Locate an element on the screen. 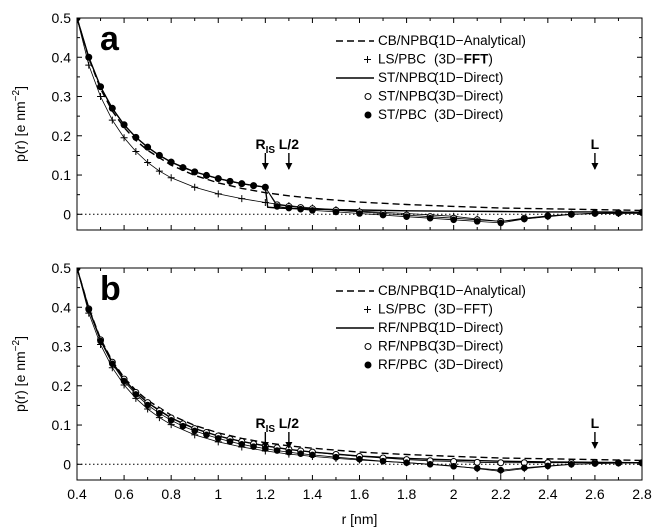 This screenshot has height=531, width=653. legend-plus-swatch is located at coordinates (367, 59).